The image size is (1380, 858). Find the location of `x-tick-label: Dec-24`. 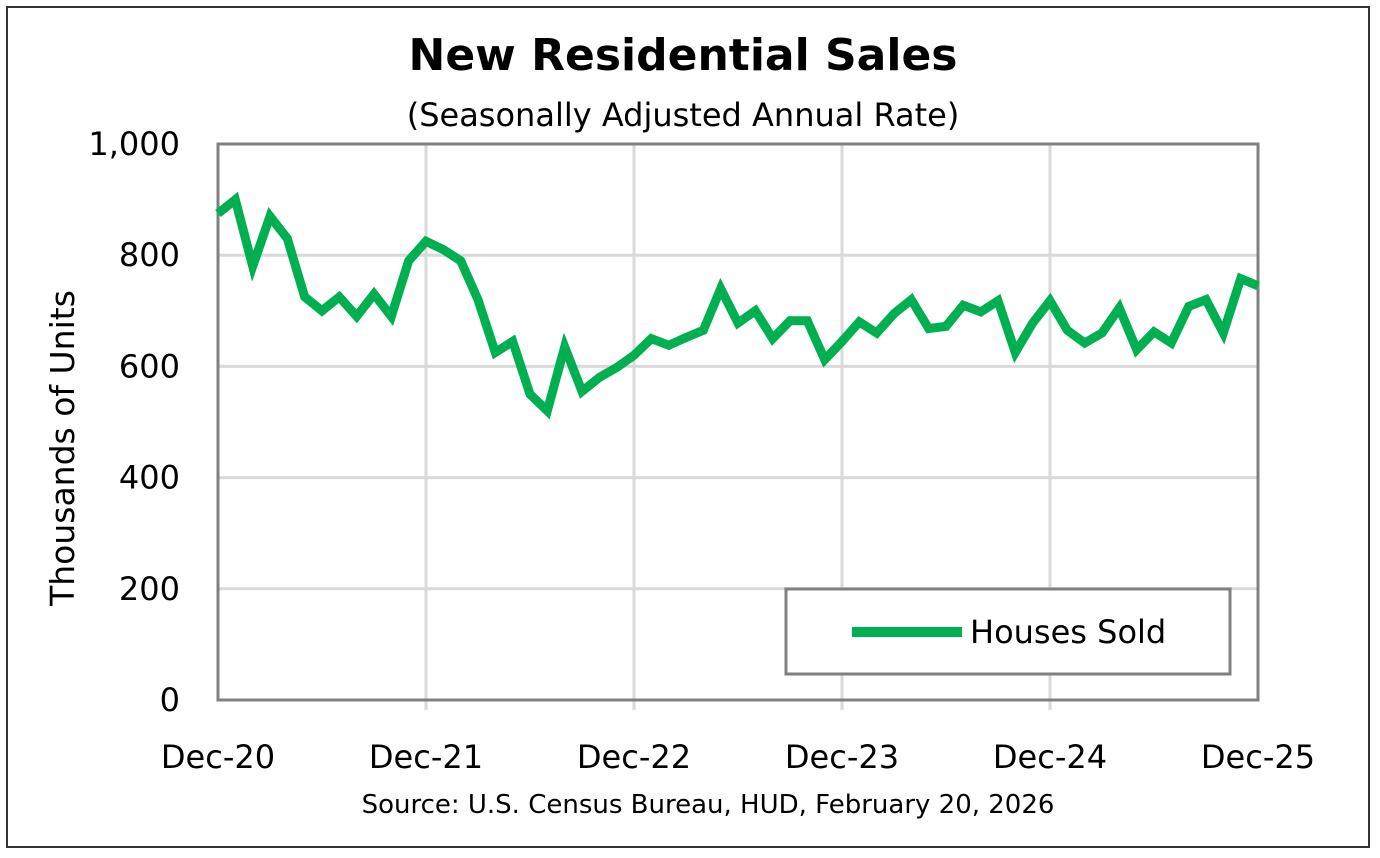

x-tick-label: Dec-24 is located at coordinates (1050, 757).